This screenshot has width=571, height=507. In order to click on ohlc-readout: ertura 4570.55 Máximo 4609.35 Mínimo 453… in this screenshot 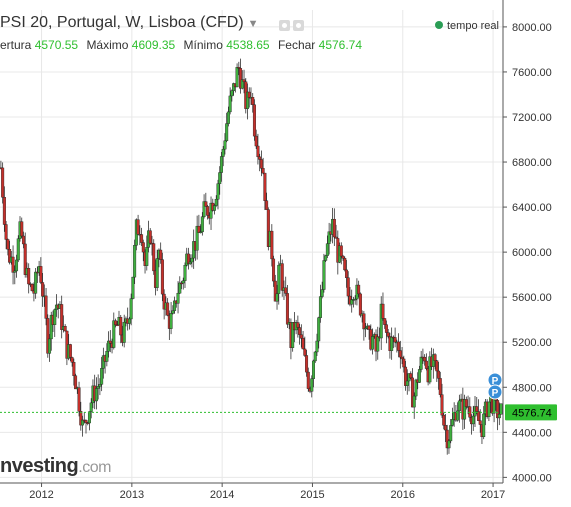, I will do `click(183, 45)`.